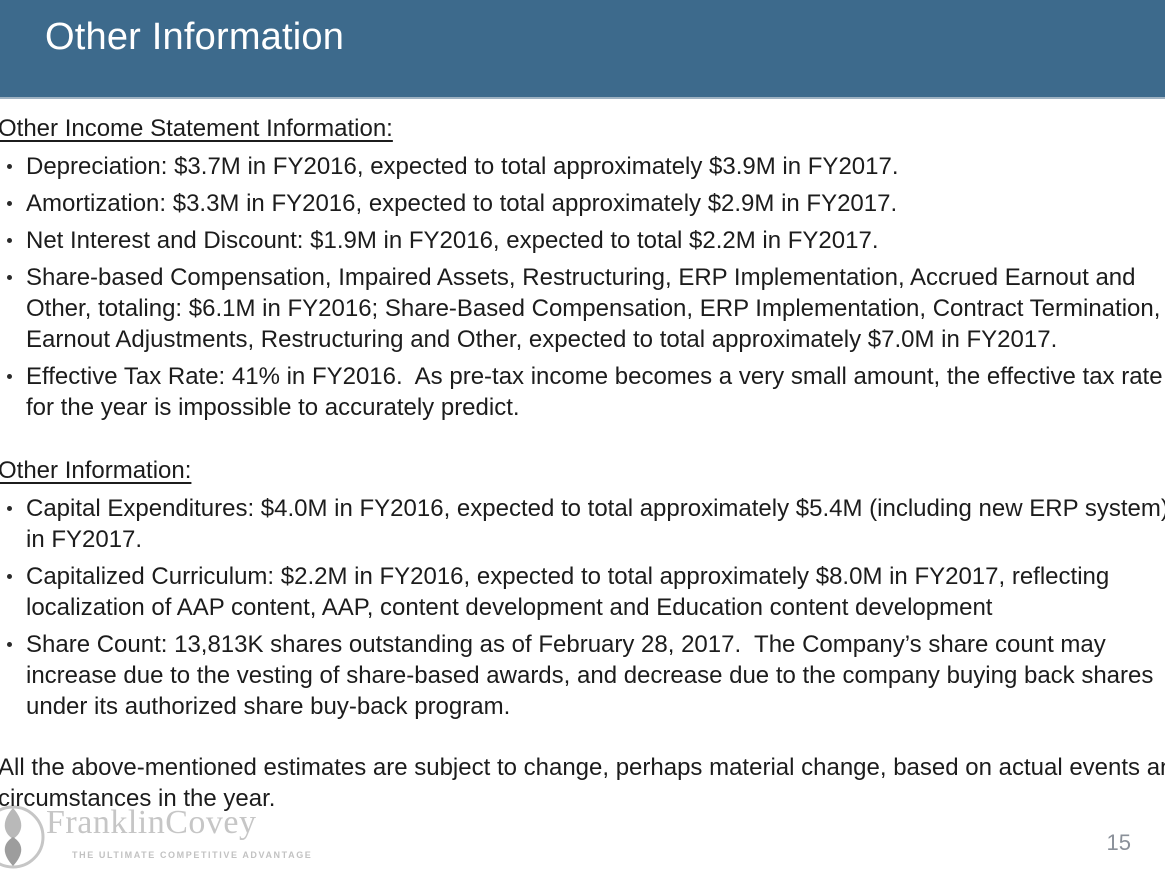  I want to click on section-heading-income-statement: Other Income Statement Information:, so click(196, 128).